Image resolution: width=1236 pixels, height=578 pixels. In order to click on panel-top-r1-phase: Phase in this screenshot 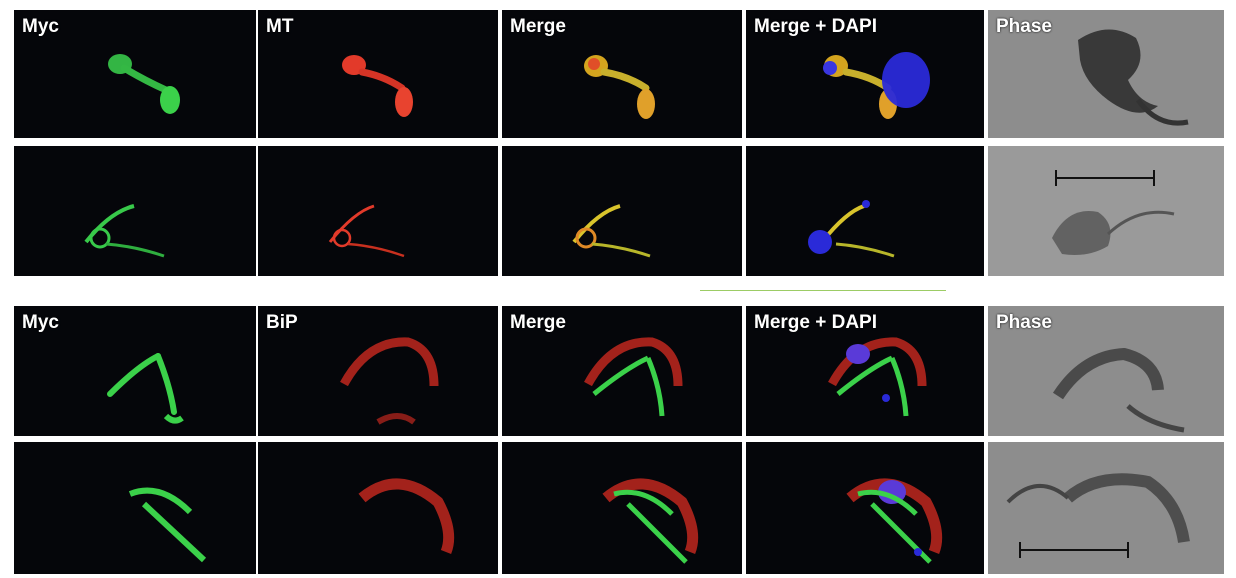, I will do `click(1106, 74)`.